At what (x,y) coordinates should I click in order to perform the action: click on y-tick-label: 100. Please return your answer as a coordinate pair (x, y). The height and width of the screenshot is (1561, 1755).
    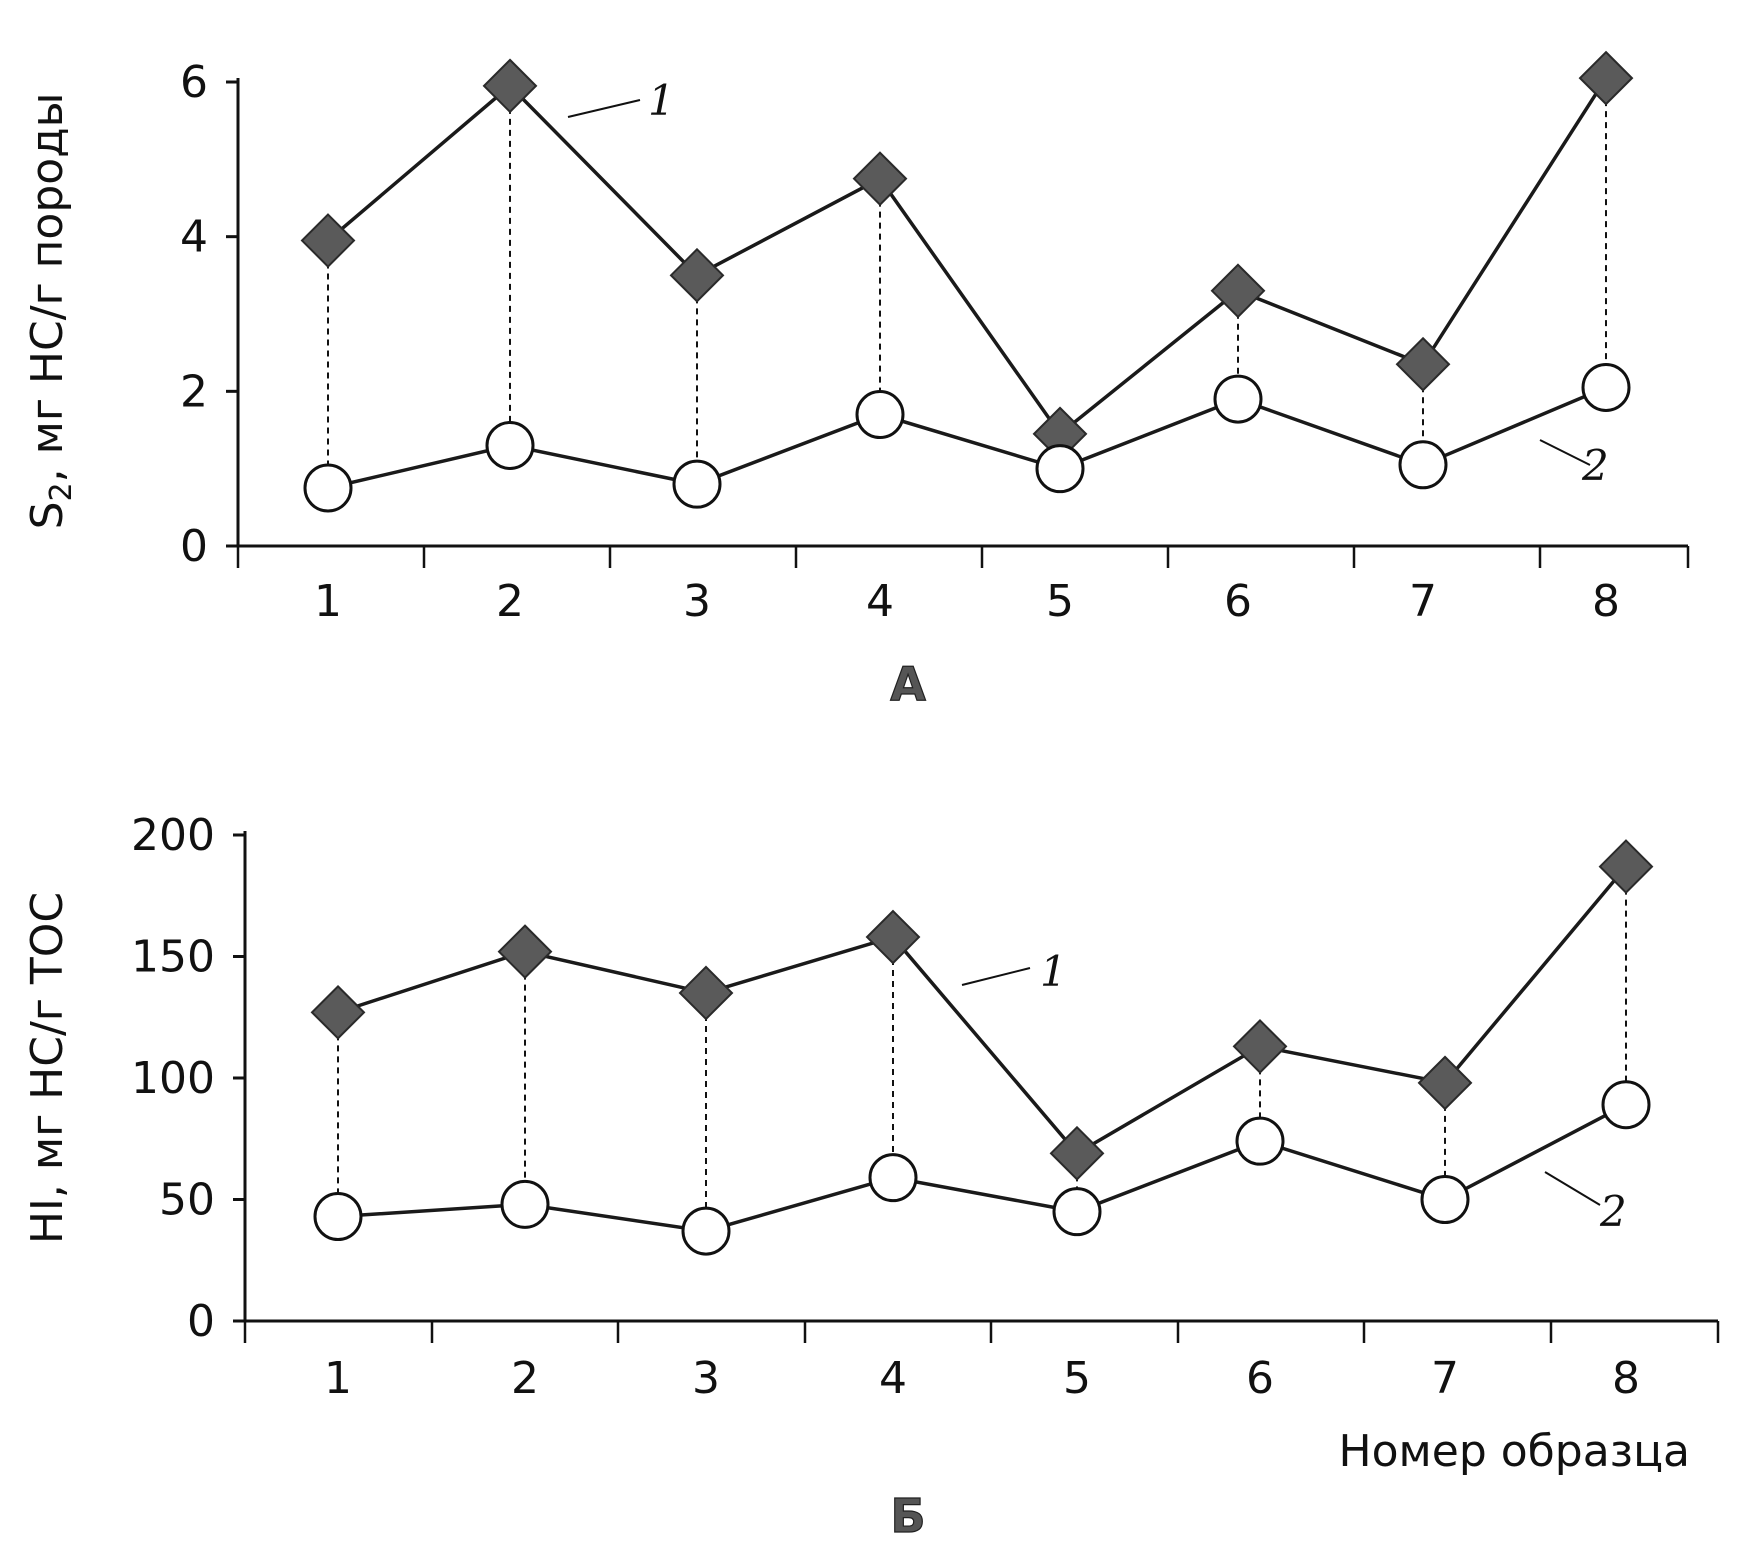
    Looking at the image, I should click on (173, 1078).